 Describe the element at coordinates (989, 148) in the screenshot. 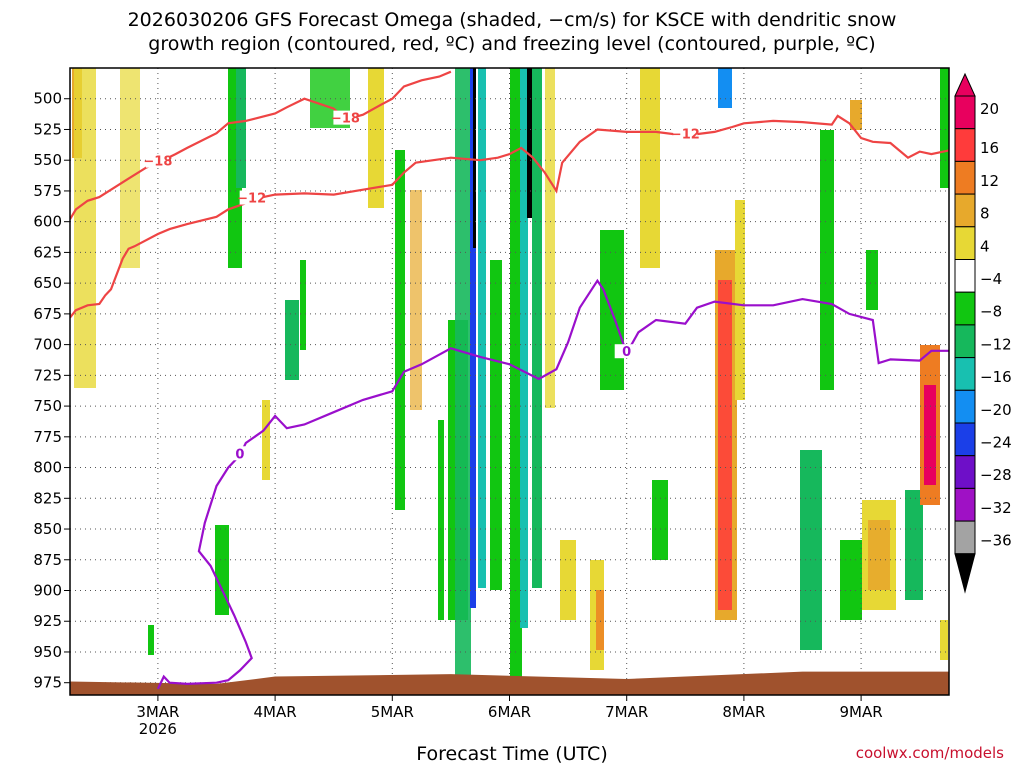

I see `colorbar-label: 16` at that location.